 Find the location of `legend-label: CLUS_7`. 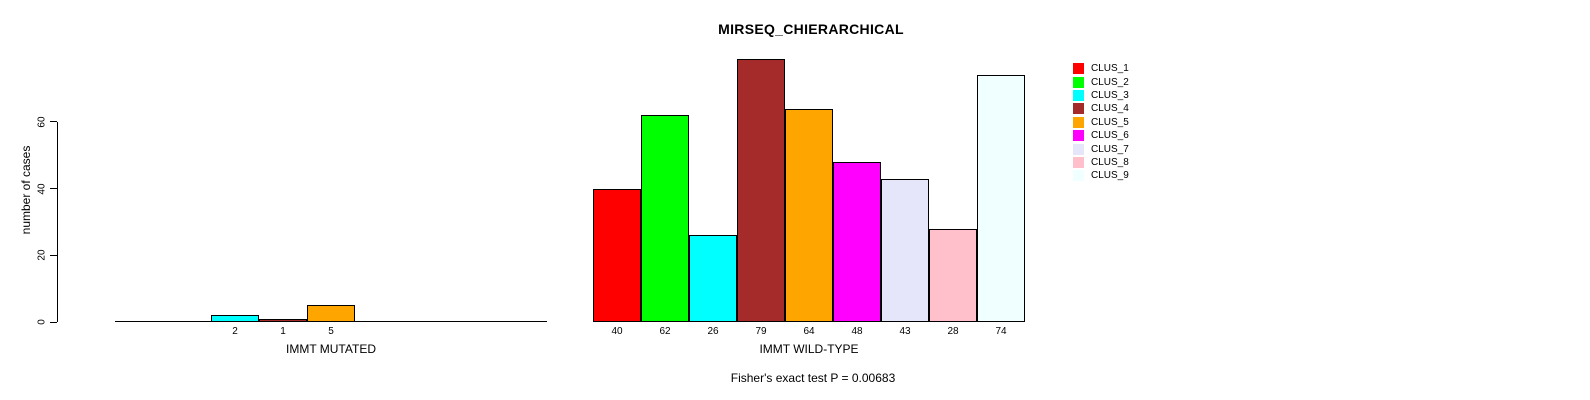

legend-label: CLUS_7 is located at coordinates (1110, 149).